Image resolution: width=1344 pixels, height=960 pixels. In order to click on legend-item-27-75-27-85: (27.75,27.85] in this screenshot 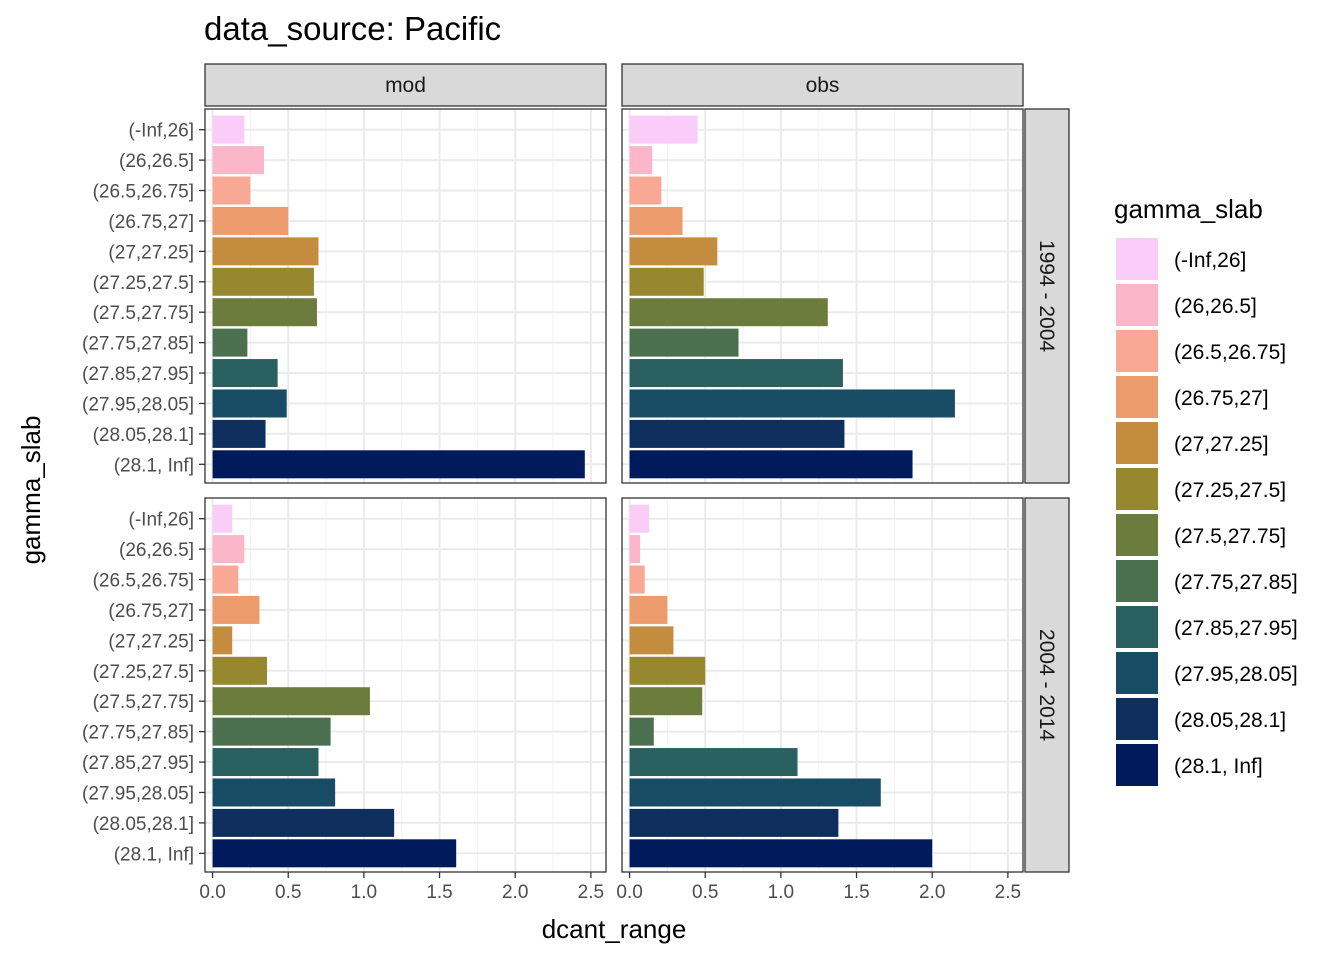, I will do `click(1207, 581)`.